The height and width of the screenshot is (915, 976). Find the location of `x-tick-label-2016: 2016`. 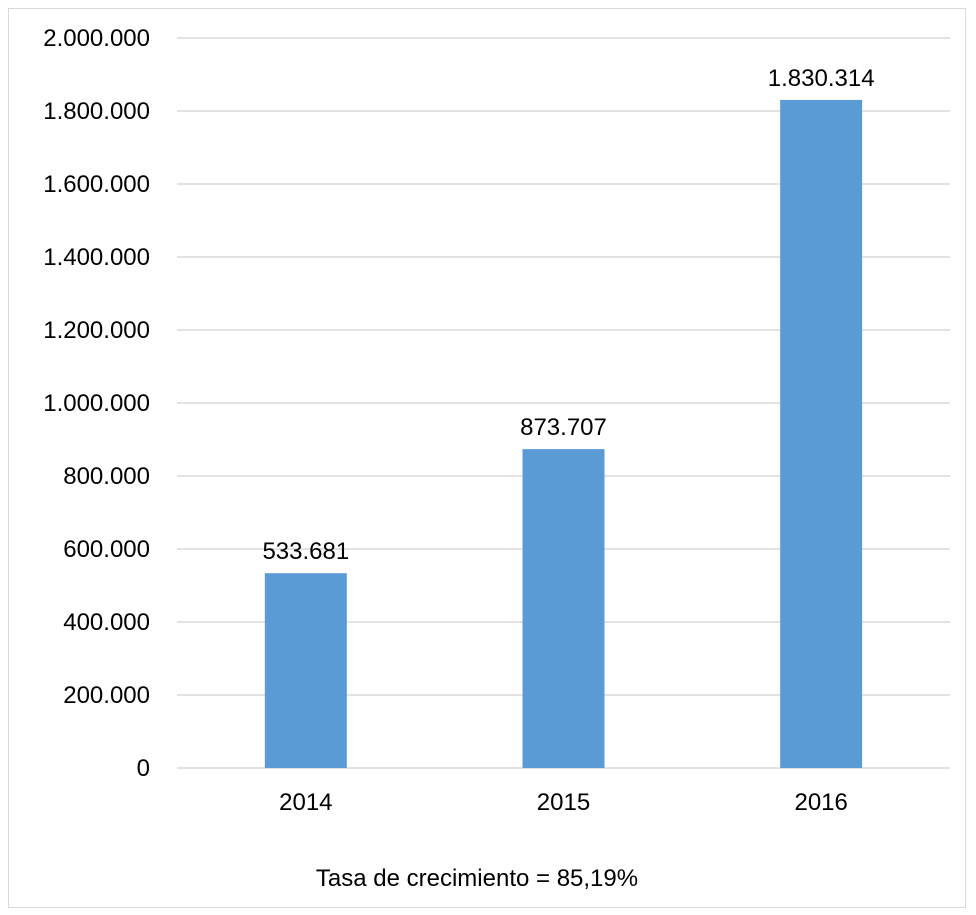

x-tick-label-2016: 2016 is located at coordinates (820, 802).